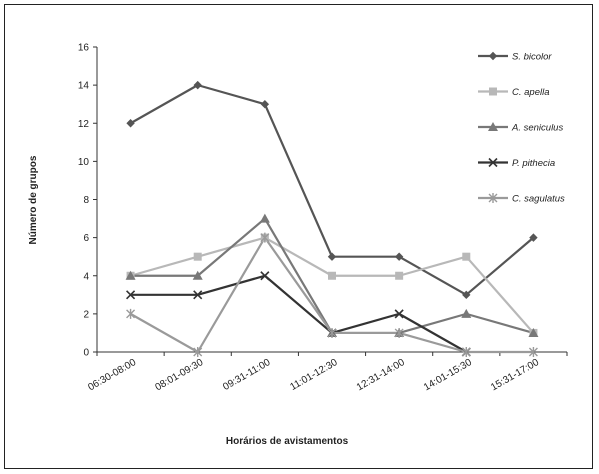 The width and height of the screenshot is (599, 474). I want to click on x-tick-label: 12:31-14:00, so click(381, 375).